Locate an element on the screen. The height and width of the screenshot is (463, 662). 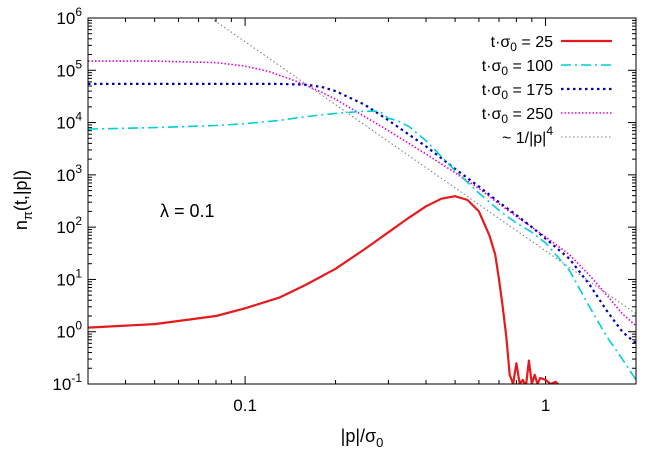
x-tick-label: 1 is located at coordinates (545, 405).